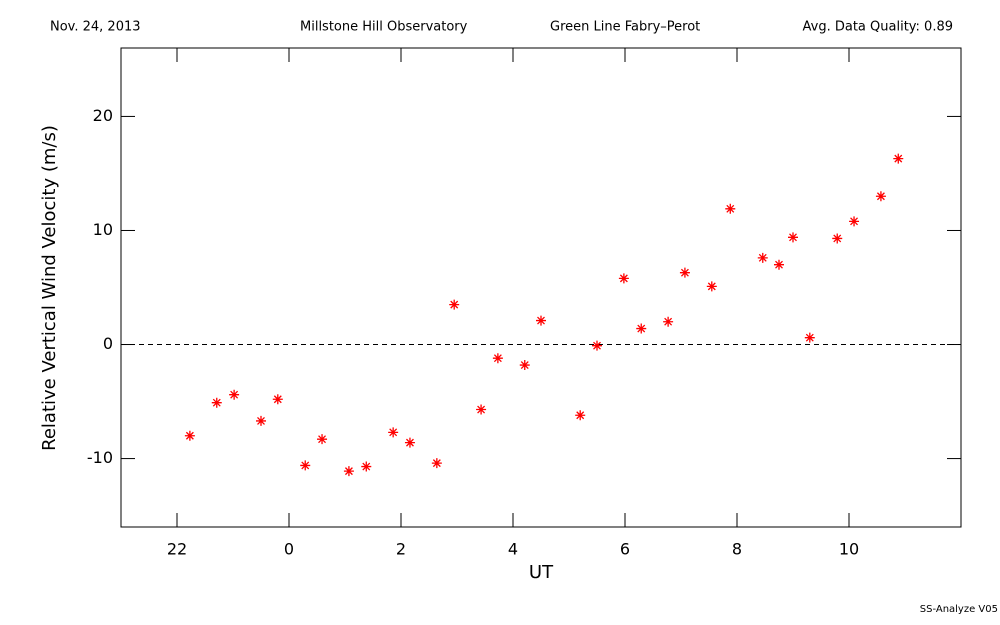 The image size is (1000, 625). What do you see at coordinates (625, 549) in the screenshot?
I see `x-tick-label: 6` at bounding box center [625, 549].